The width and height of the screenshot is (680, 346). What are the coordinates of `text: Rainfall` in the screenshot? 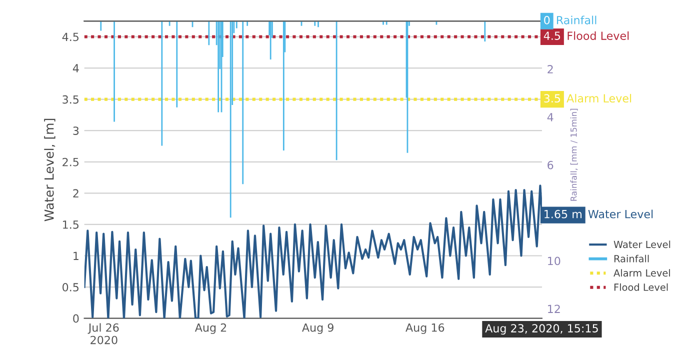 It's located at (631, 258).